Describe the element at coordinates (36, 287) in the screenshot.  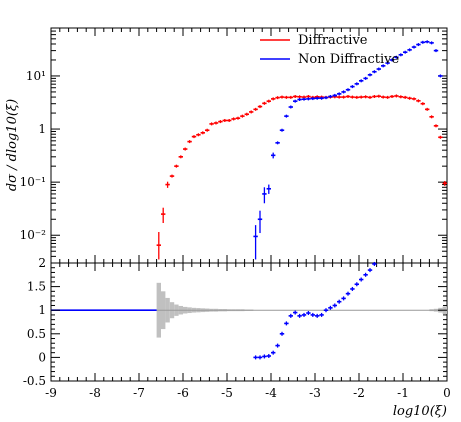
I see `bottom-y-tick-label: 1.5` at that location.